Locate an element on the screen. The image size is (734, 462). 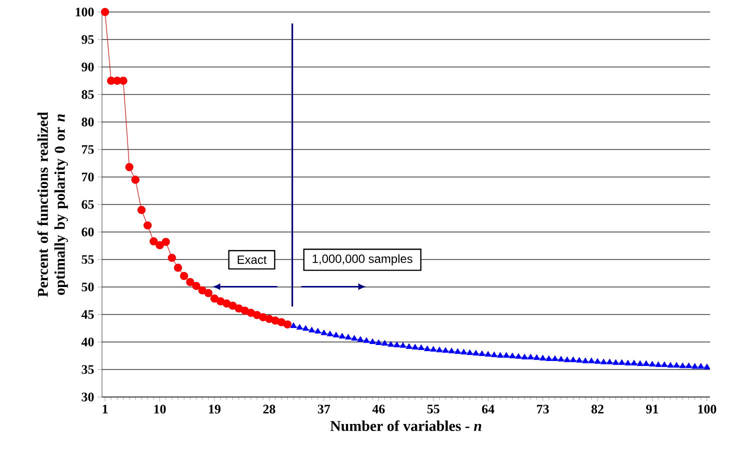
x-tick-label: 28 is located at coordinates (269, 409).